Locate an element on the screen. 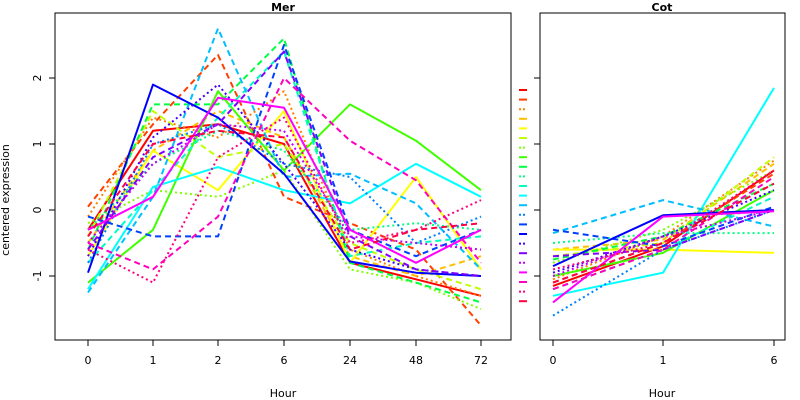 This screenshot has height=400, width=800. mer-panel-title: Mer is located at coordinates (283, 7).